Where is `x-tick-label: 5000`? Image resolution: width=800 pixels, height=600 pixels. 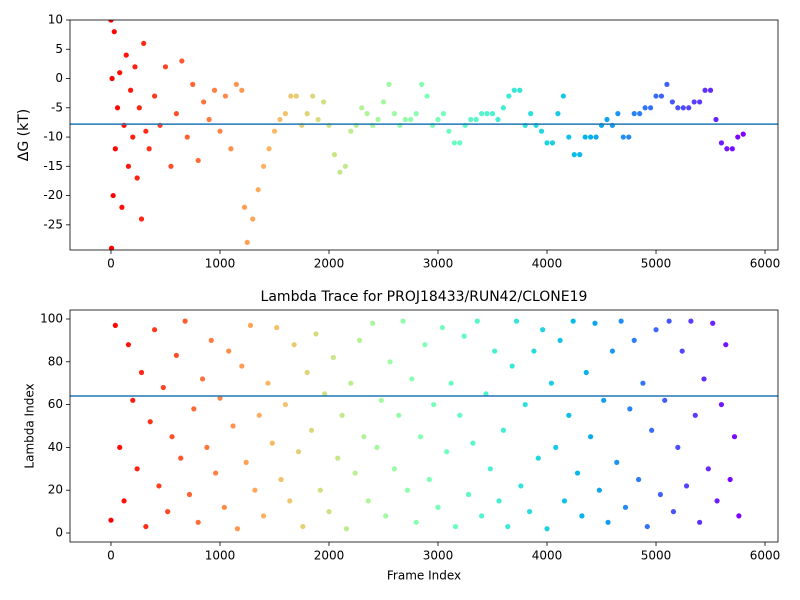 x-tick-label: 5000 is located at coordinates (656, 556).